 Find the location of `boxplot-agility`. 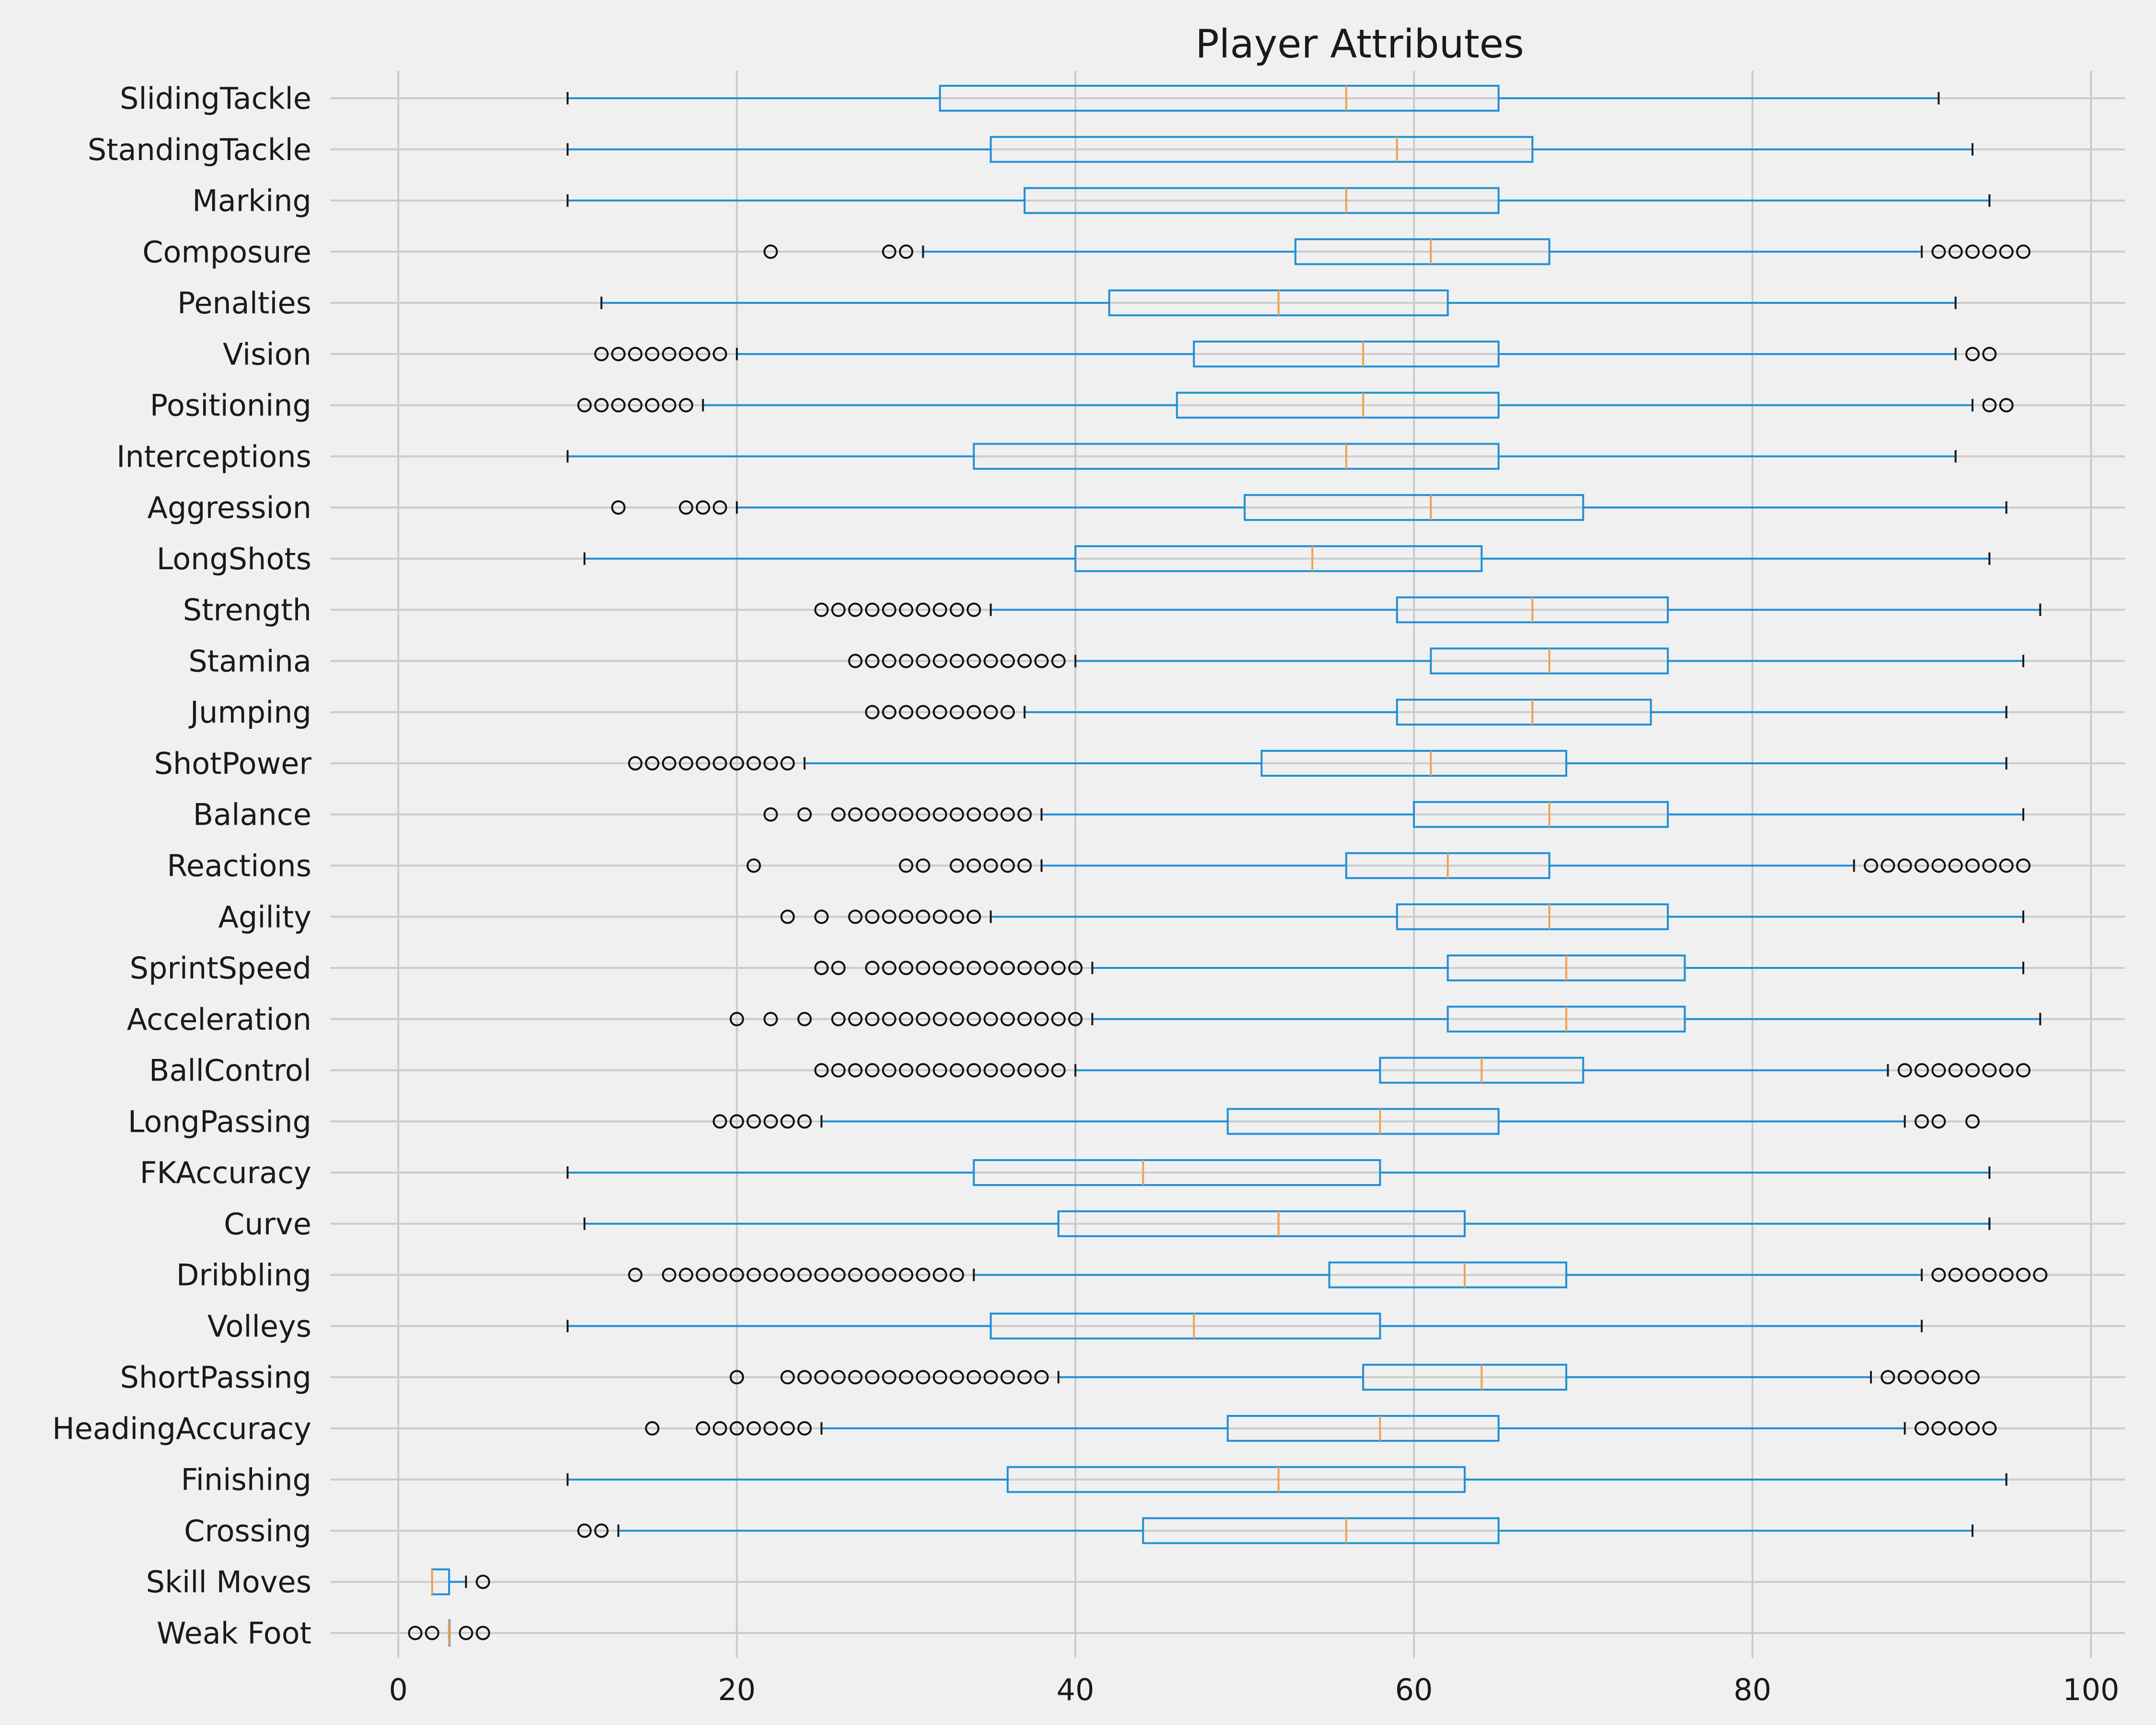

boxplot-agility is located at coordinates (1402, 917).